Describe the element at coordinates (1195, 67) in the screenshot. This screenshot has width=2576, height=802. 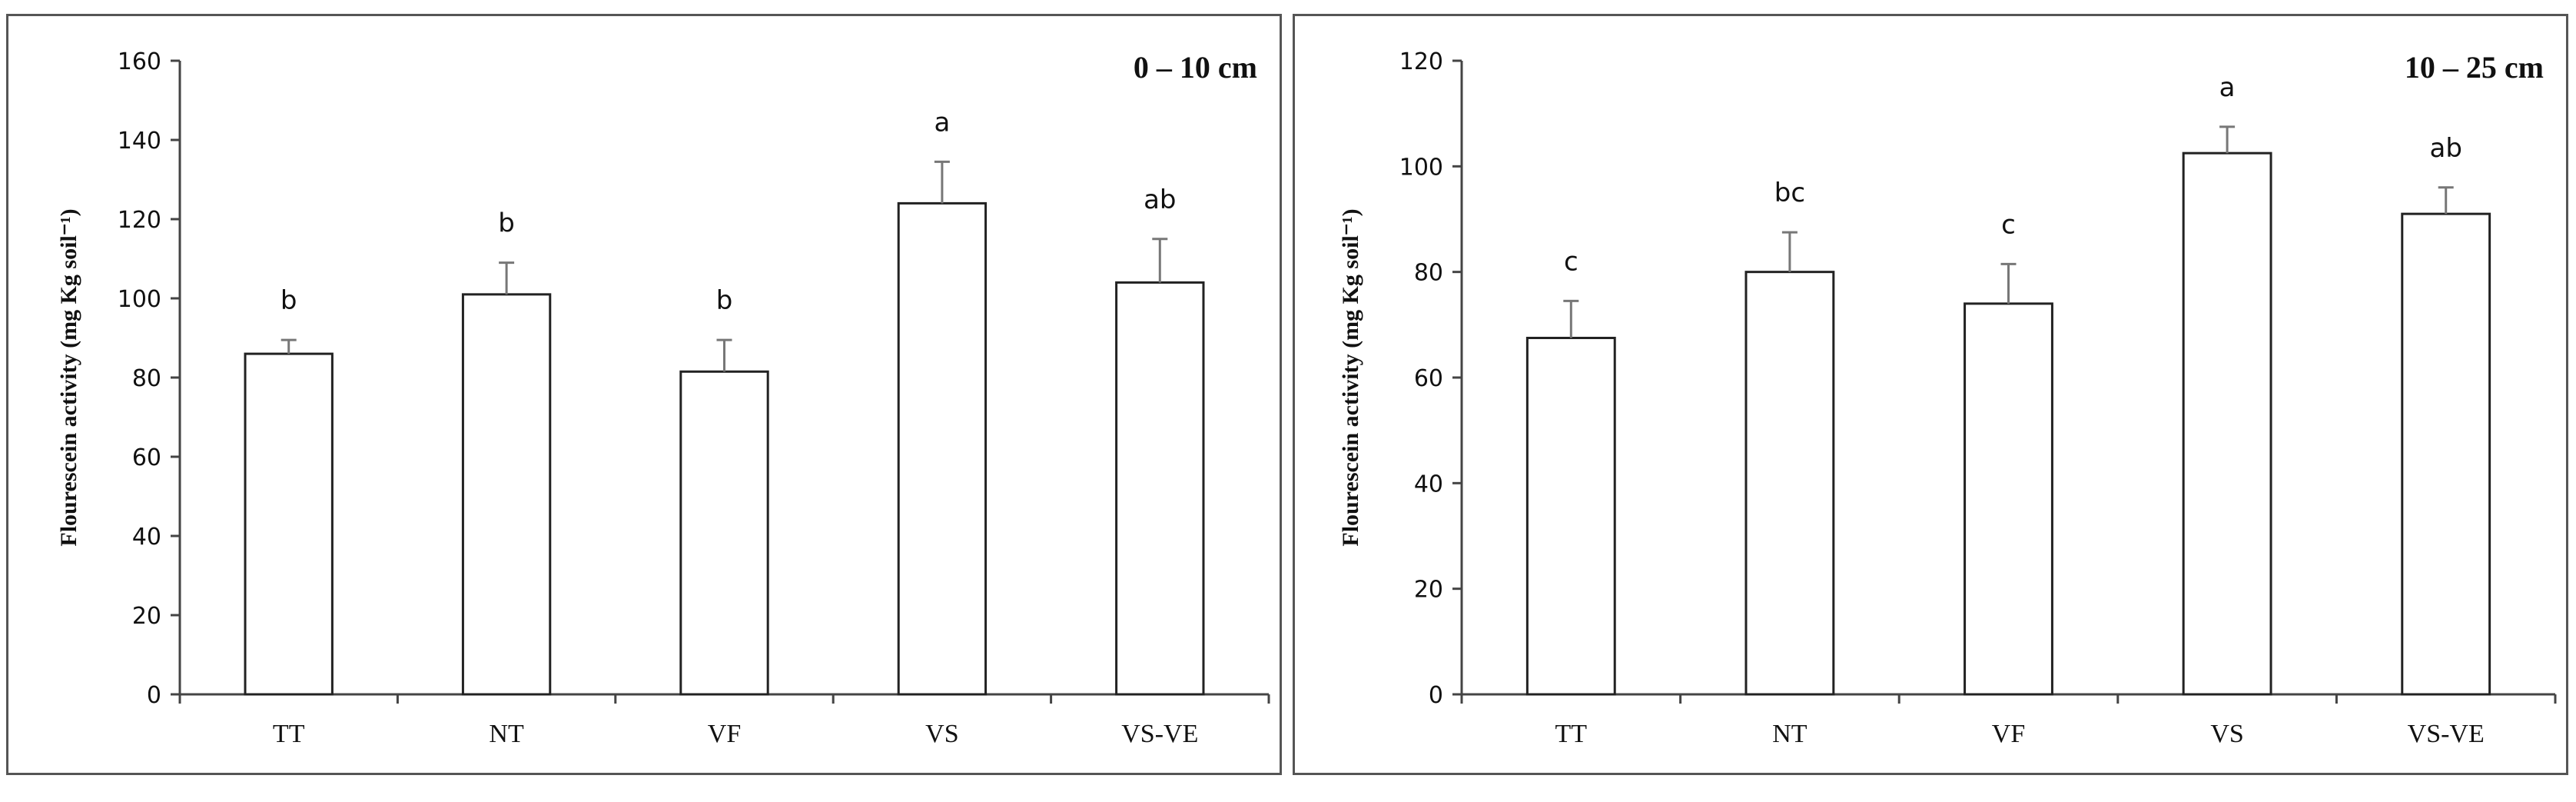
I see `chart-title: 0 – 10 cm` at that location.